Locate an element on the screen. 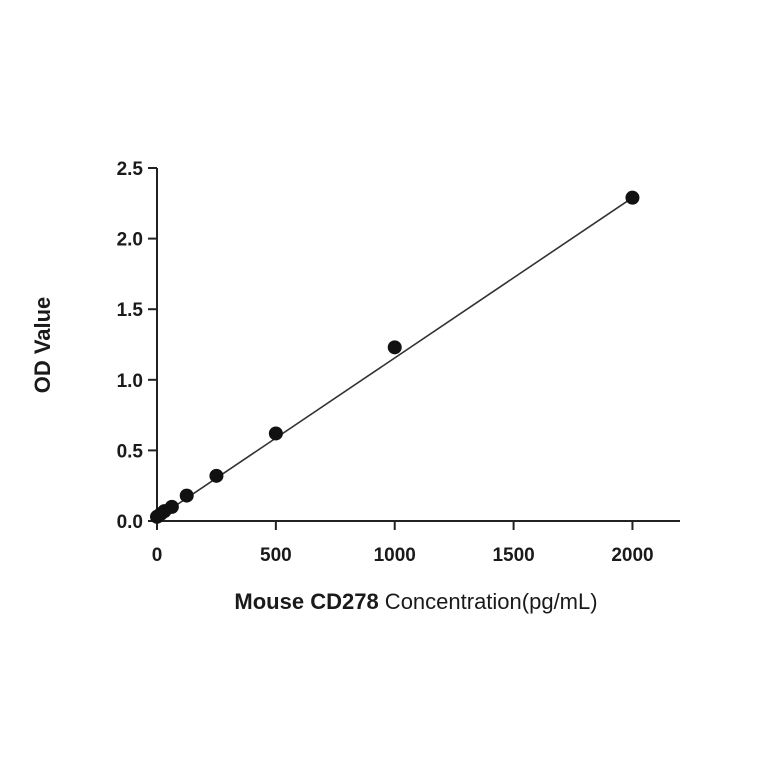 This screenshot has width=764, height=764. x-tick-label: 1500 is located at coordinates (513, 555).